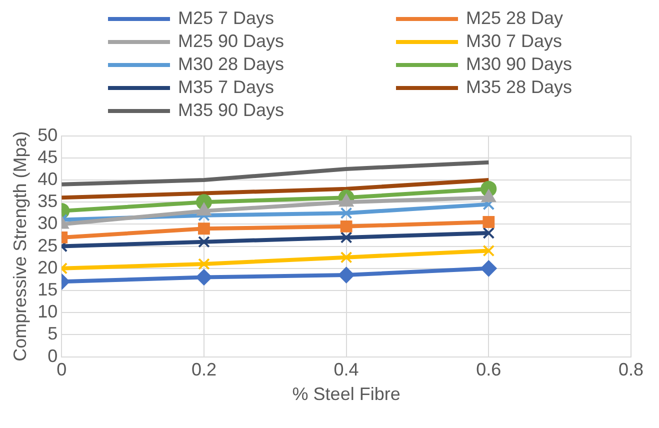  I want to click on legend-label: M30 28 Days, so click(231, 64).